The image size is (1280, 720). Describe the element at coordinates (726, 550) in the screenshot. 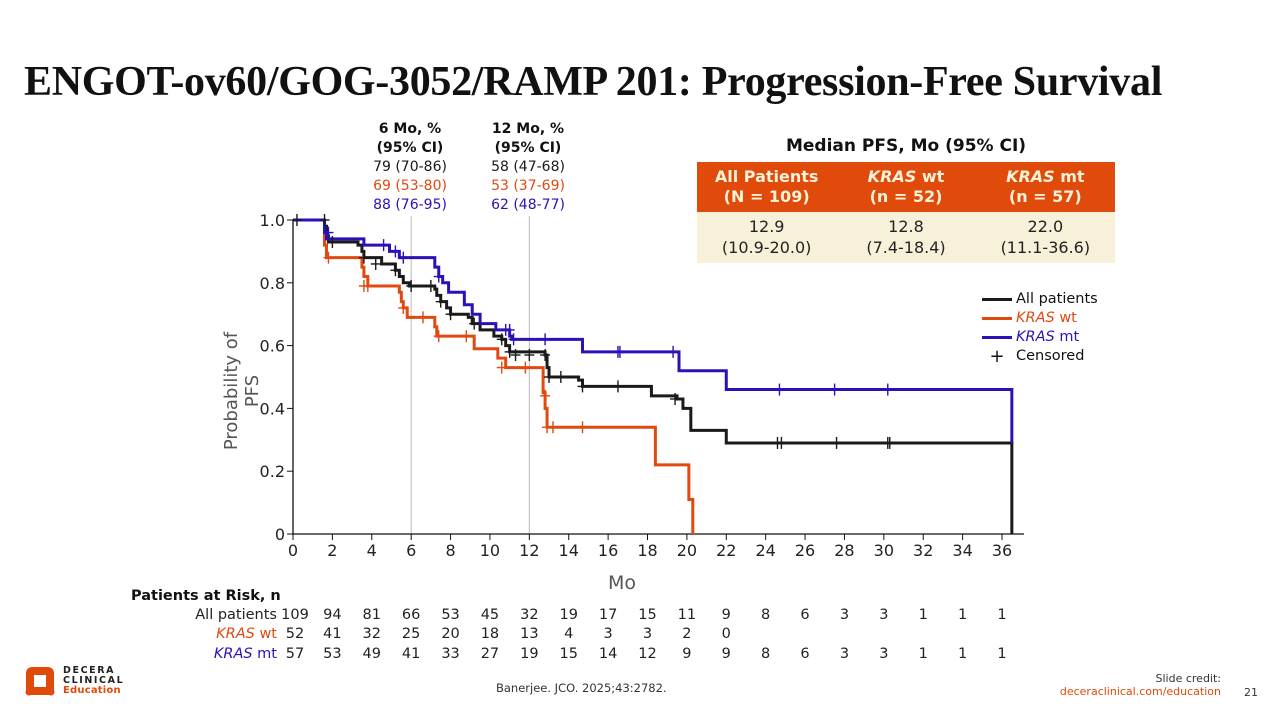

I see `x-tick-label: 22` at that location.